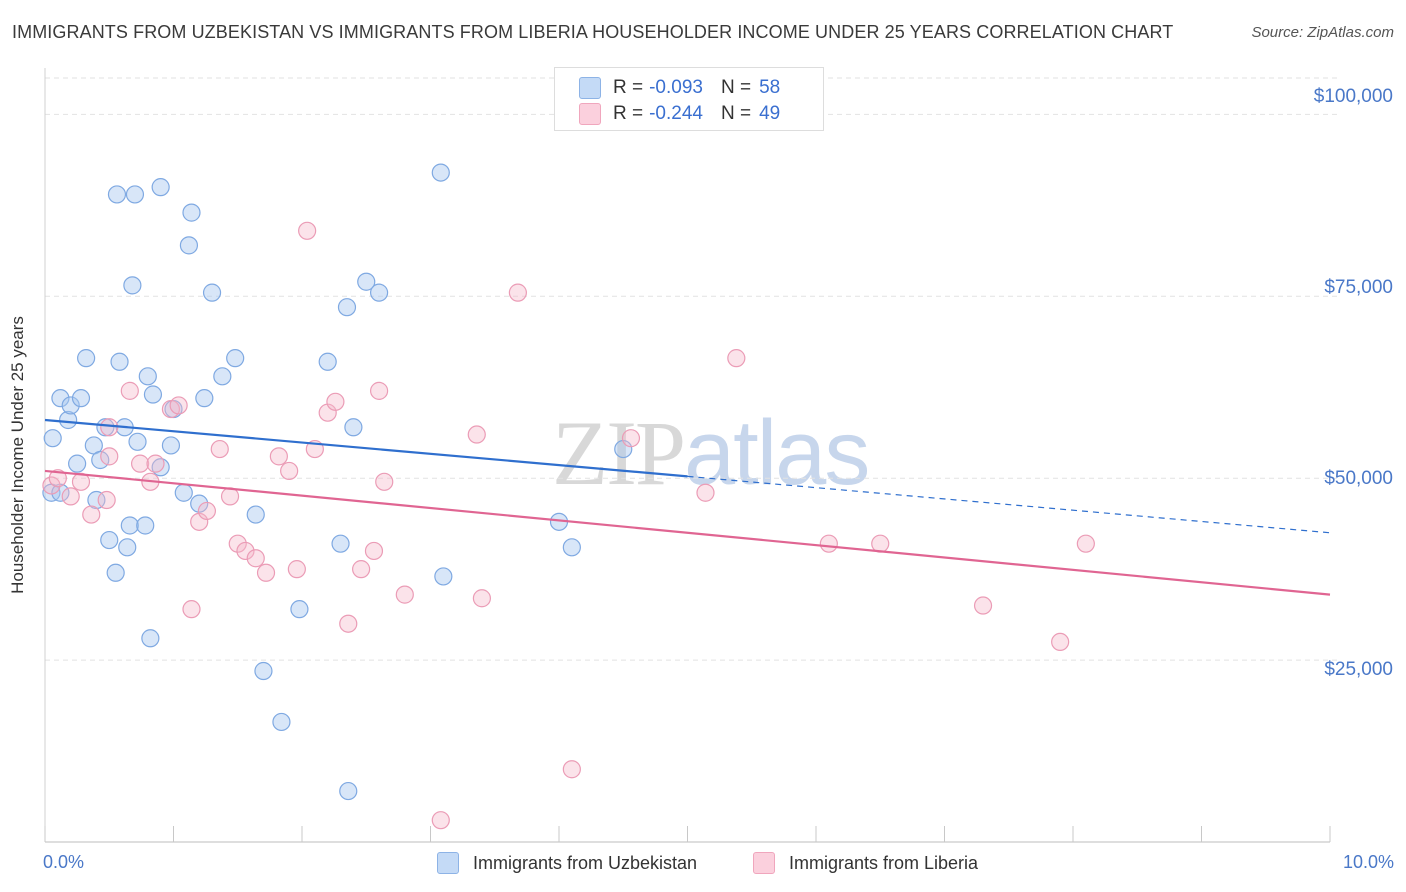  What do you see at coordinates (590, 114) in the screenshot?
I see `legend-swatch-pink` at bounding box center [590, 114].